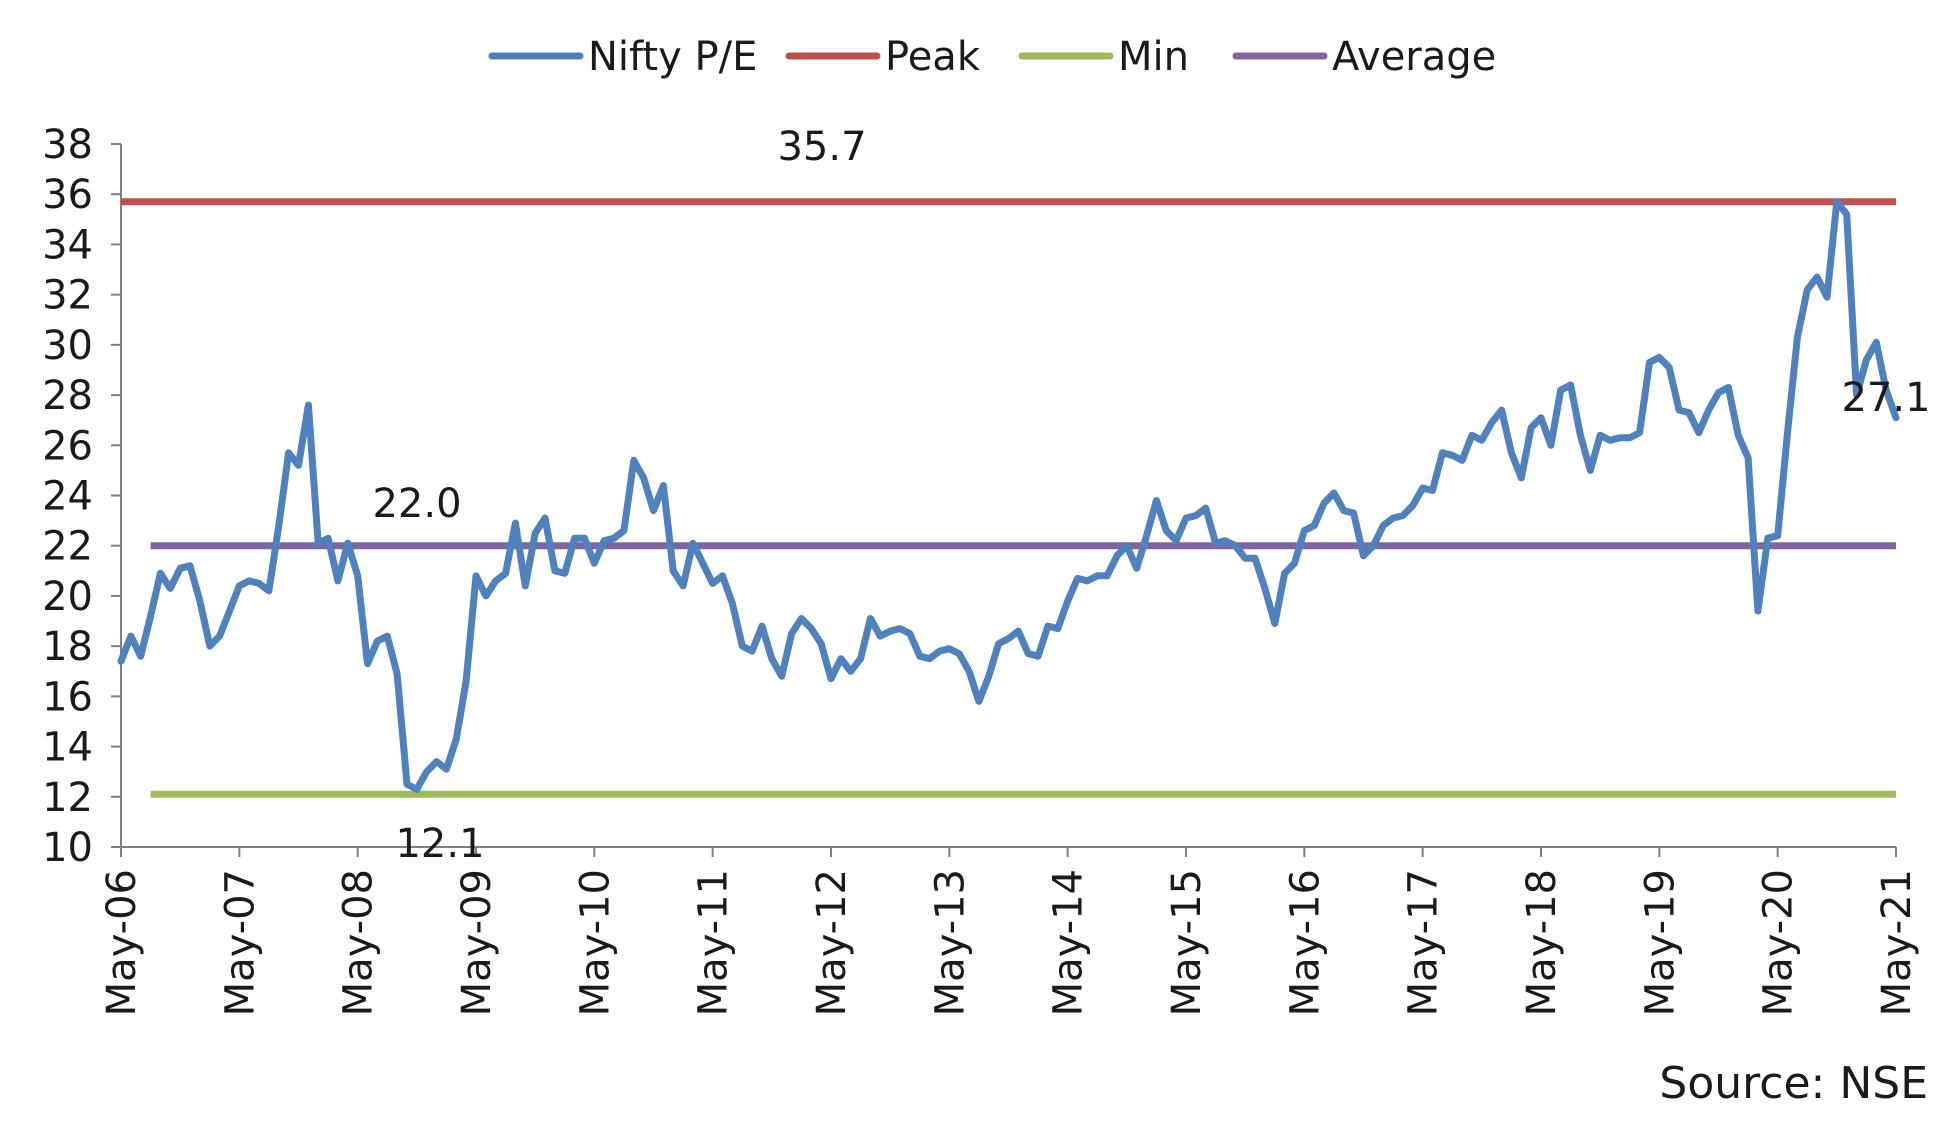 The image size is (1936, 1123). Describe the element at coordinates (1187, 942) in the screenshot. I see `x-tick-label: May-15` at that location.